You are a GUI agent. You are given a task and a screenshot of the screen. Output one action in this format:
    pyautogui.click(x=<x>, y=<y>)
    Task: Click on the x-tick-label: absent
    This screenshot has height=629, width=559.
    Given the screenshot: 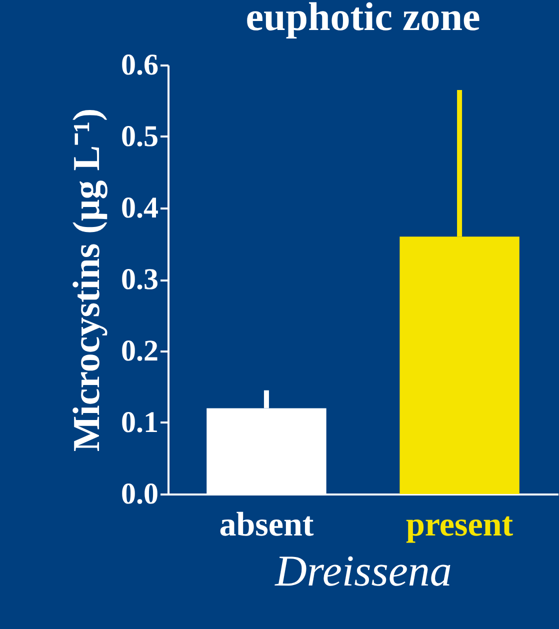 What is the action you would take?
    pyautogui.click(x=266, y=525)
    